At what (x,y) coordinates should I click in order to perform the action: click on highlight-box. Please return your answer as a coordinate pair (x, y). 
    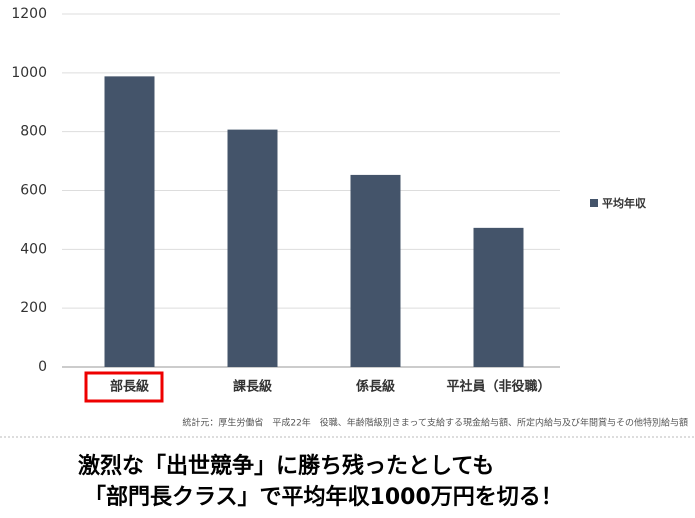
    Looking at the image, I should click on (124, 387).